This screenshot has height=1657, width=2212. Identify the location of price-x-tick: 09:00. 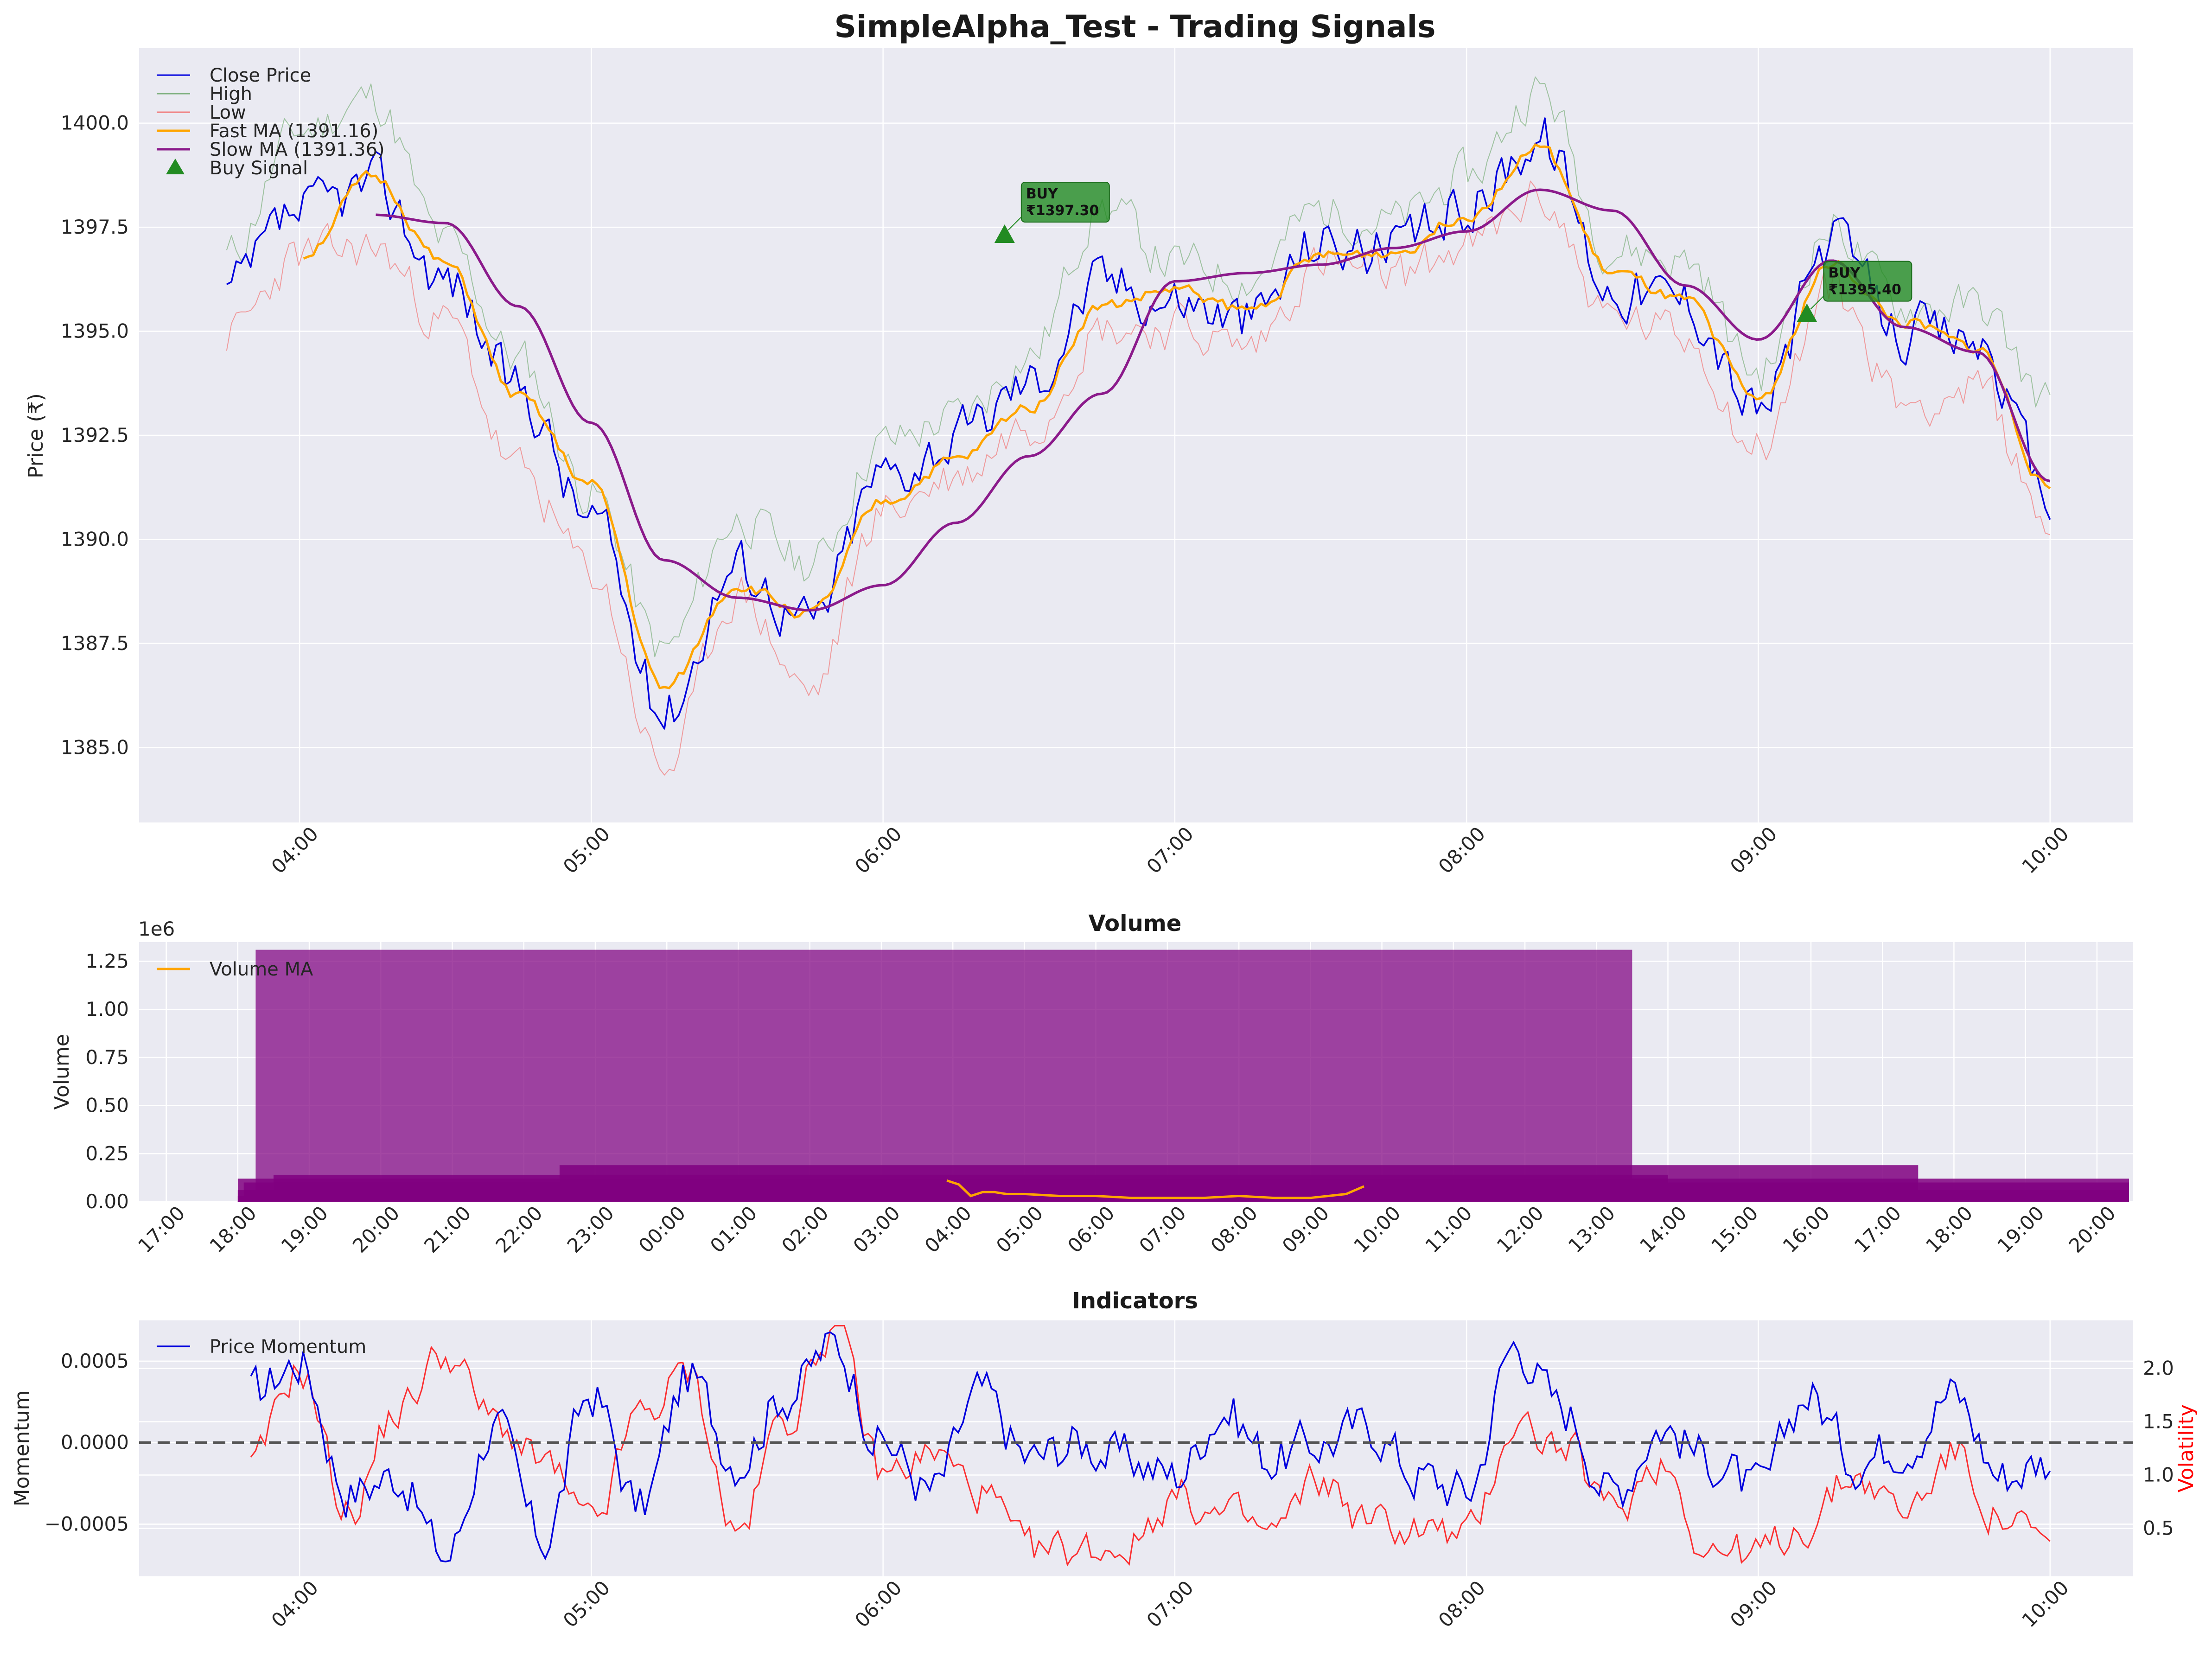
(1754, 850).